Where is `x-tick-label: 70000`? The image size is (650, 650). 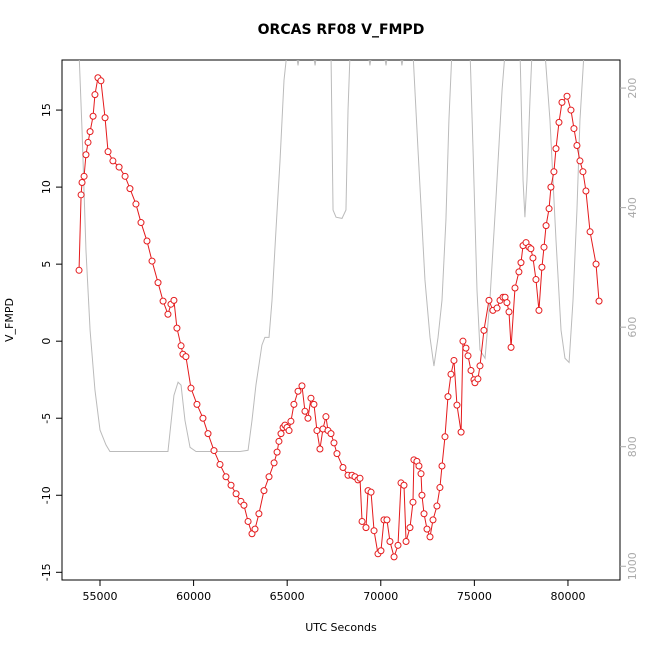 x-tick-label: 70000 is located at coordinates (380, 596).